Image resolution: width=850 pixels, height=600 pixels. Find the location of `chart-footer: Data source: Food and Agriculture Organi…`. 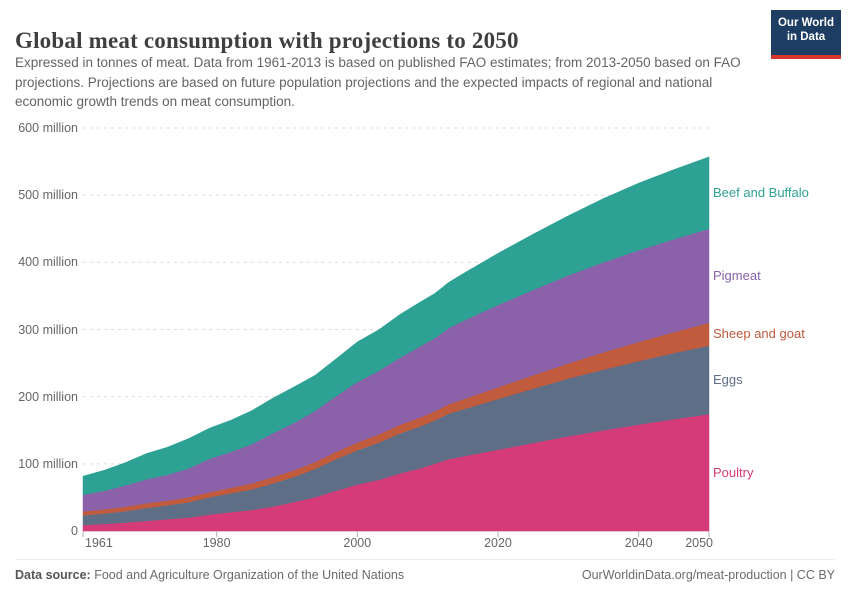

chart-footer: Data source: Food and Agriculture Organi… is located at coordinates (425, 570).